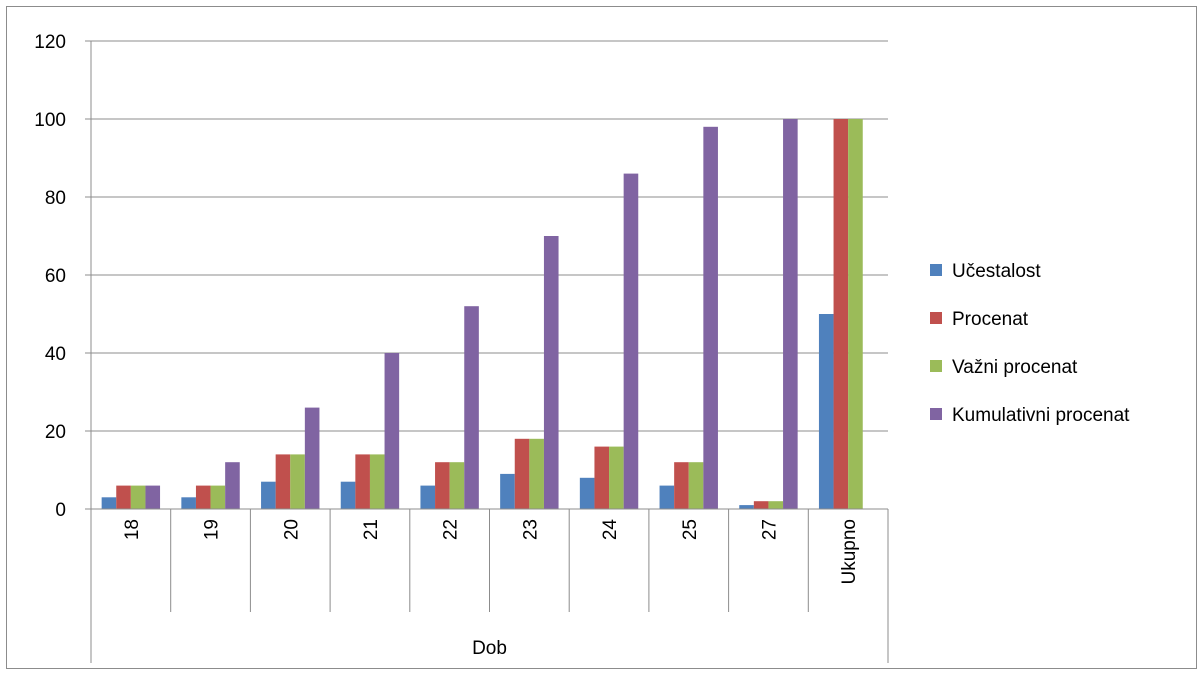 This screenshot has width=1201, height=673. What do you see at coordinates (291, 529) in the screenshot?
I see `category-label: 20` at bounding box center [291, 529].